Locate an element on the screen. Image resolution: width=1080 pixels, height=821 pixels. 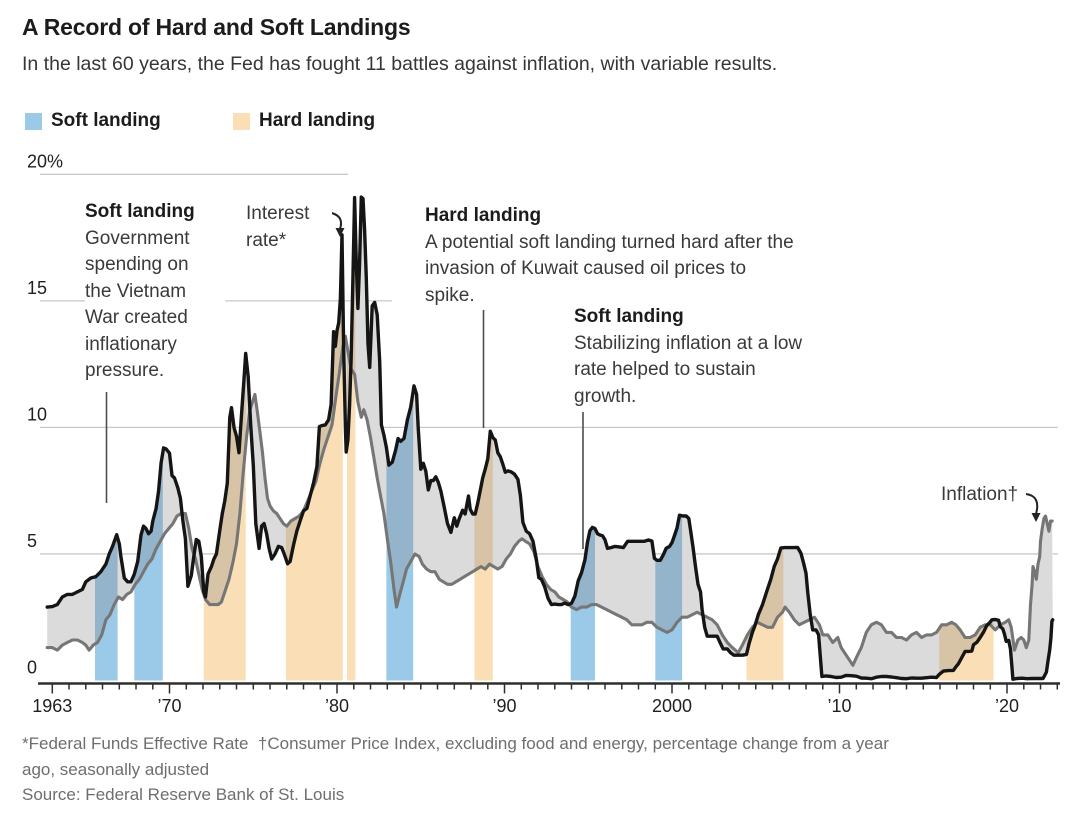
legend-label: Hard landing is located at coordinates (317, 120).